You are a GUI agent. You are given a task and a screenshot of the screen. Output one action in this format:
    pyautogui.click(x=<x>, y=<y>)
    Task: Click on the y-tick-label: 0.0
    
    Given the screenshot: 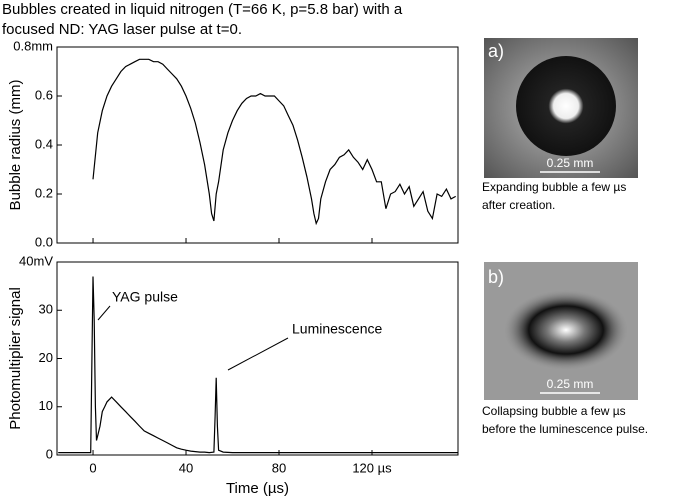 What is the action you would take?
    pyautogui.click(x=44, y=241)
    